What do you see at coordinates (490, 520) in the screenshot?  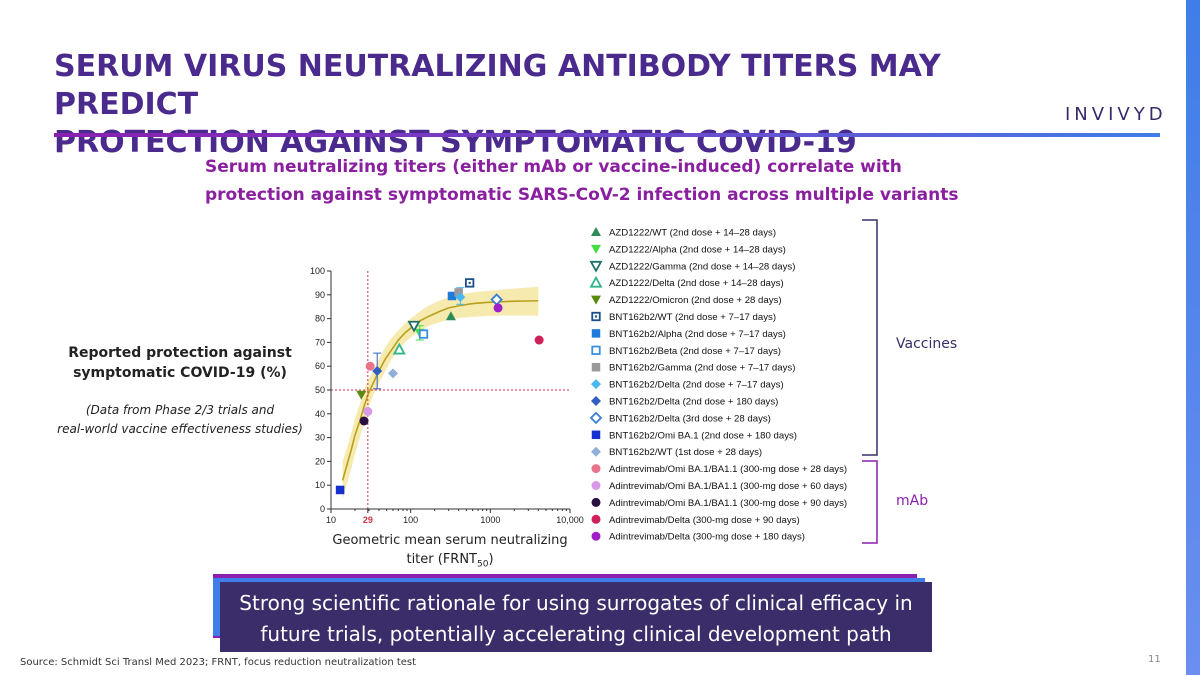 I see `x-tick-label: 1000` at bounding box center [490, 520].